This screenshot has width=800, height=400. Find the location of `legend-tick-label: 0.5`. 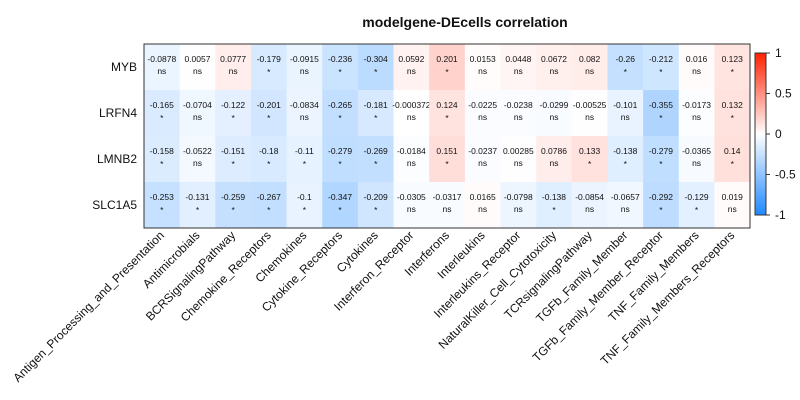

legend-tick-label: 0.5 is located at coordinates (783, 94).